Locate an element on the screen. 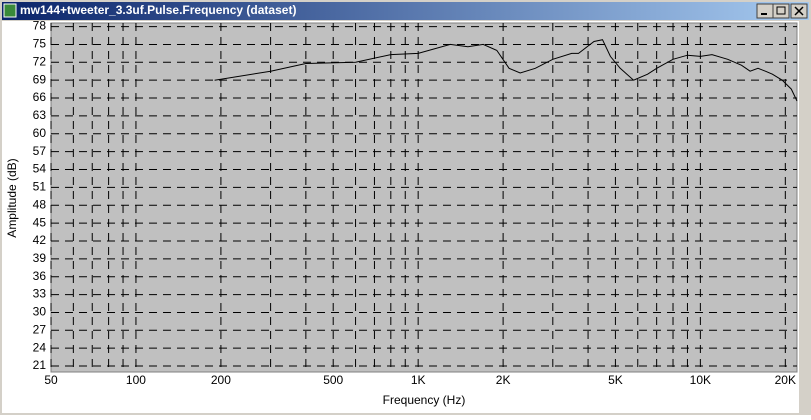 This screenshot has width=811, height=420. window-buttons is located at coordinates (782, 11).